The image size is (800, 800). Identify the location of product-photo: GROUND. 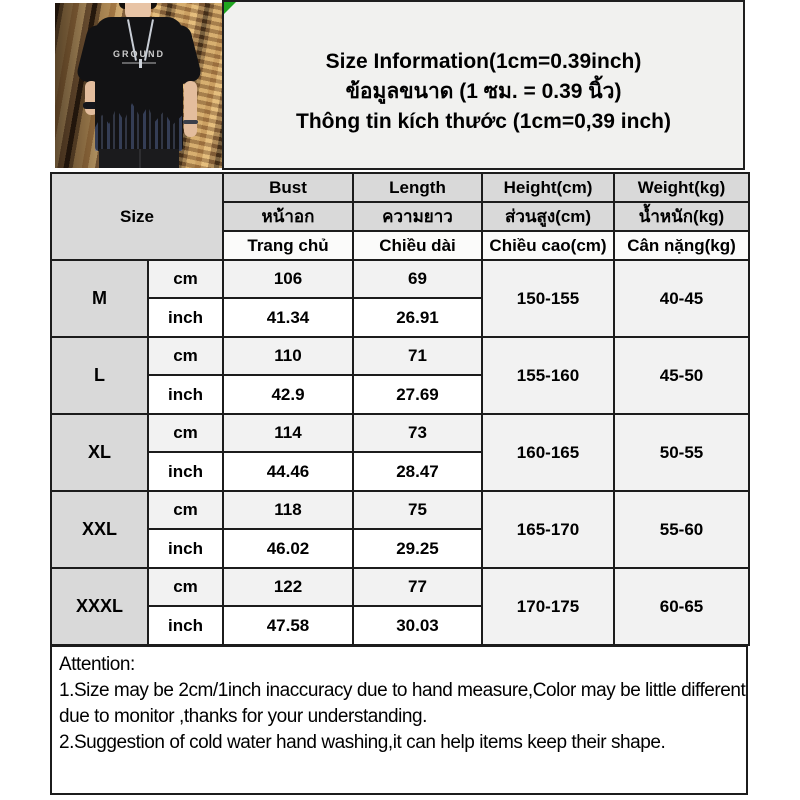
(138, 85).